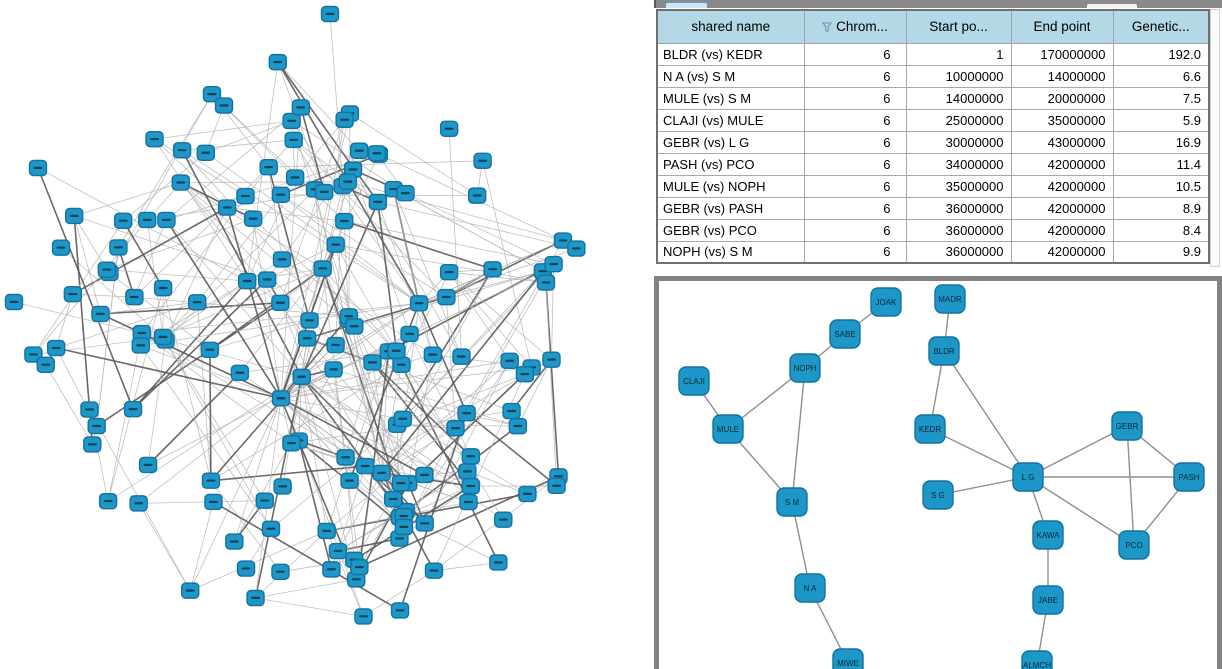 This screenshot has height=669, width=1222. Describe the element at coordinates (1062, 76) in the screenshot. I see `table-cell-end-point: 14000000` at that location.